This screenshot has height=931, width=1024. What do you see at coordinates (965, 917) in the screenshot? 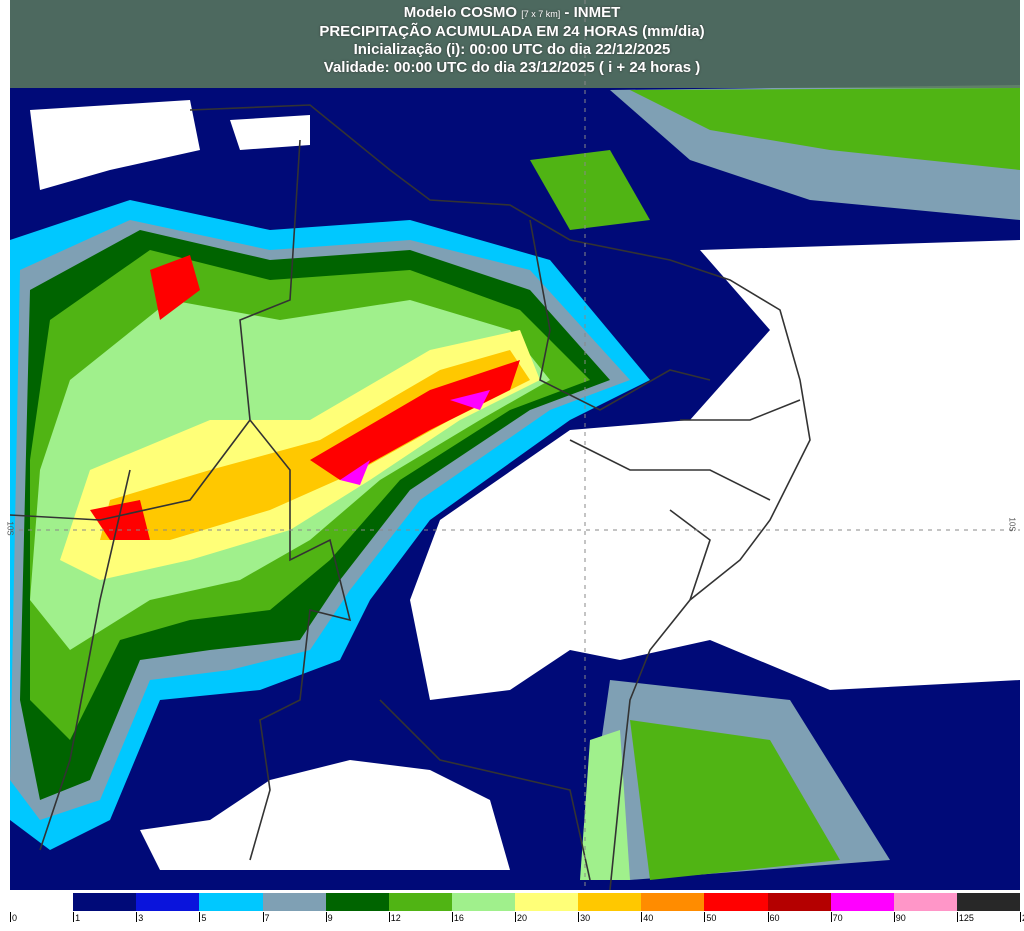
I see `legend-tick-label: 125` at bounding box center [965, 917].